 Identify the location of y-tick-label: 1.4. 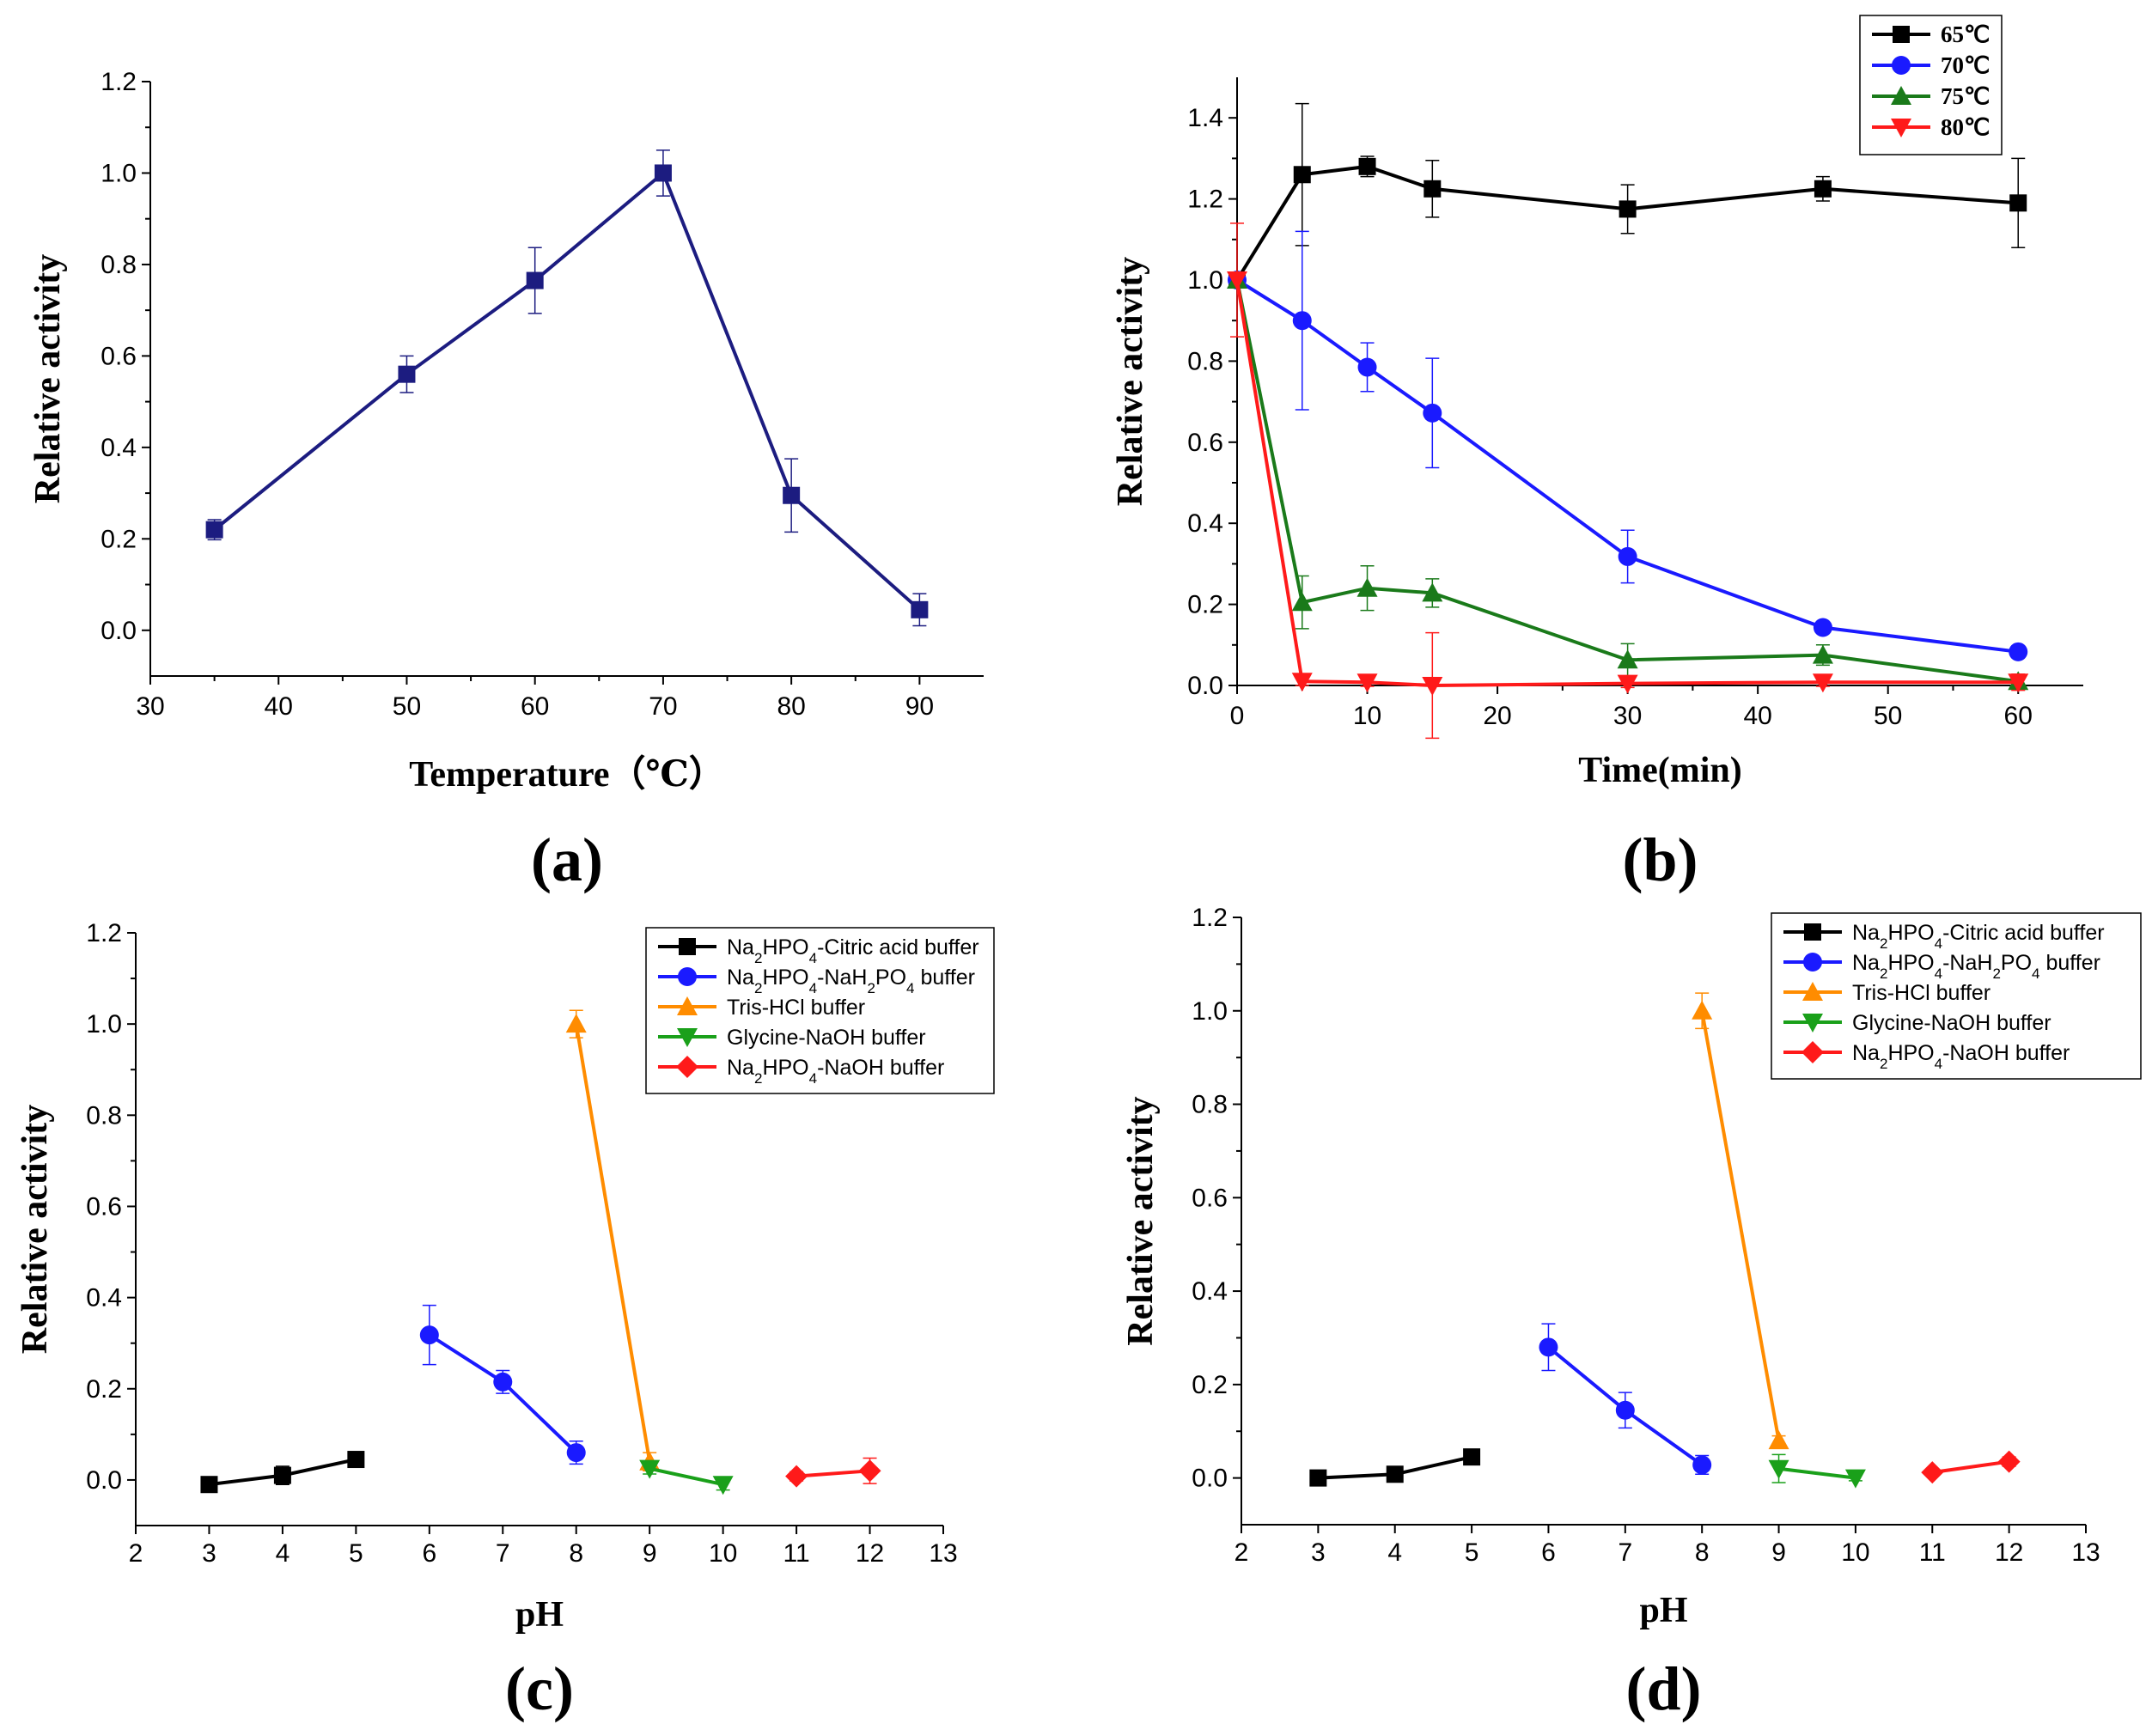
(1205, 118).